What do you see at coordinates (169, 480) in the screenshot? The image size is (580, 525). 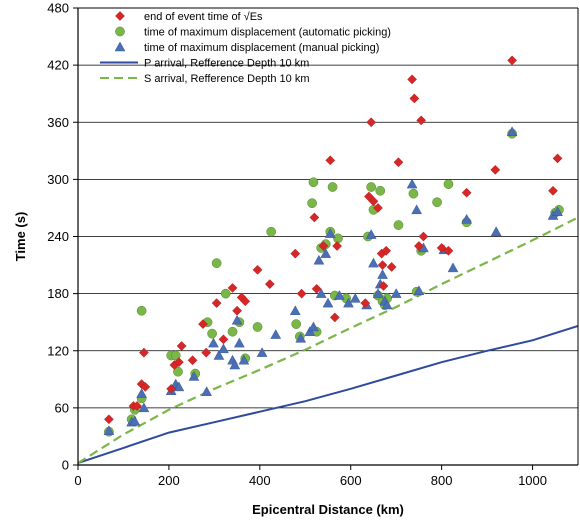 I see `x-tick-label: 200` at bounding box center [169, 480].